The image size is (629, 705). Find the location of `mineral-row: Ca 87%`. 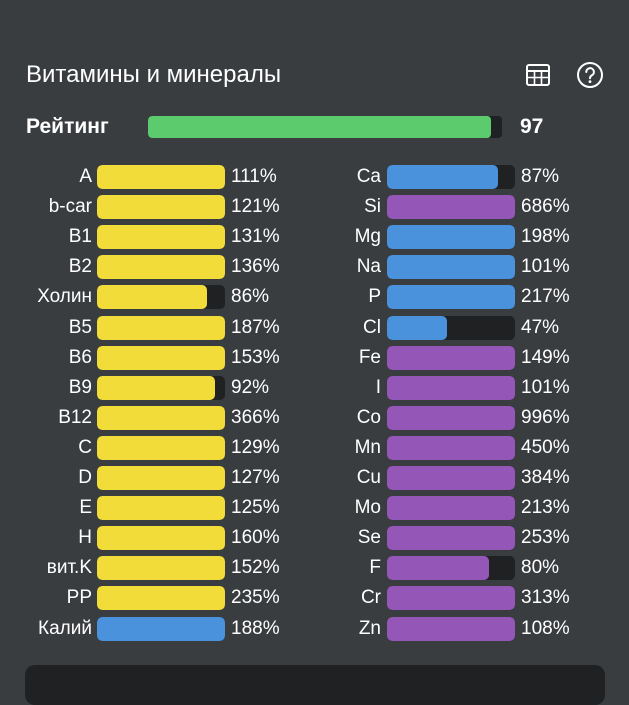

mineral-row: Ca 87% is located at coordinates (314, 177).